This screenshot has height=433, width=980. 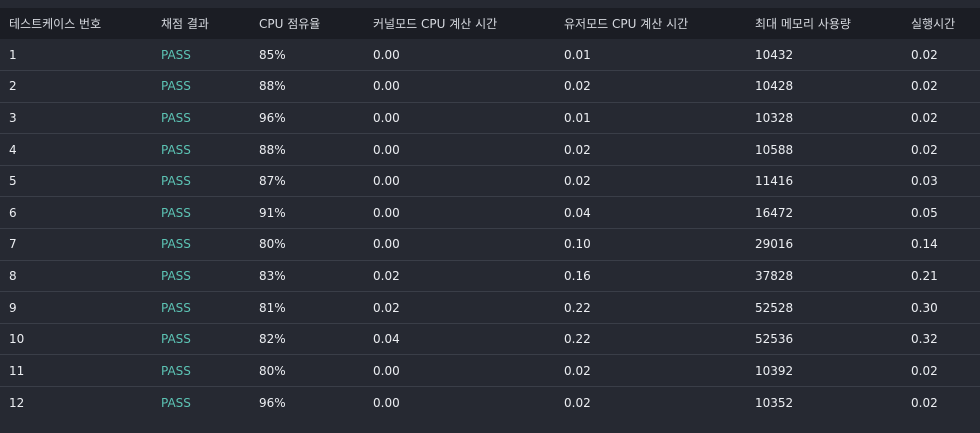 What do you see at coordinates (272, 307) in the screenshot?
I see `cell-cpu-usage: 81%` at bounding box center [272, 307].